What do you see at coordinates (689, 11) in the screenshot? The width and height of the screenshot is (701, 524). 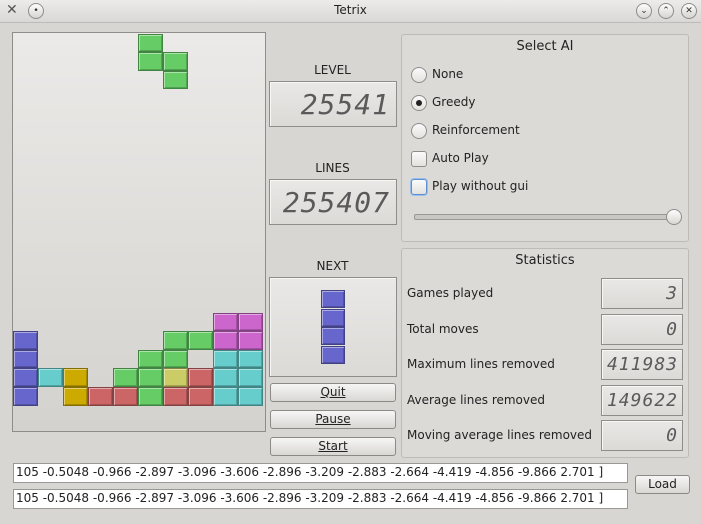 I see `close-icon: ✕` at bounding box center [689, 11].